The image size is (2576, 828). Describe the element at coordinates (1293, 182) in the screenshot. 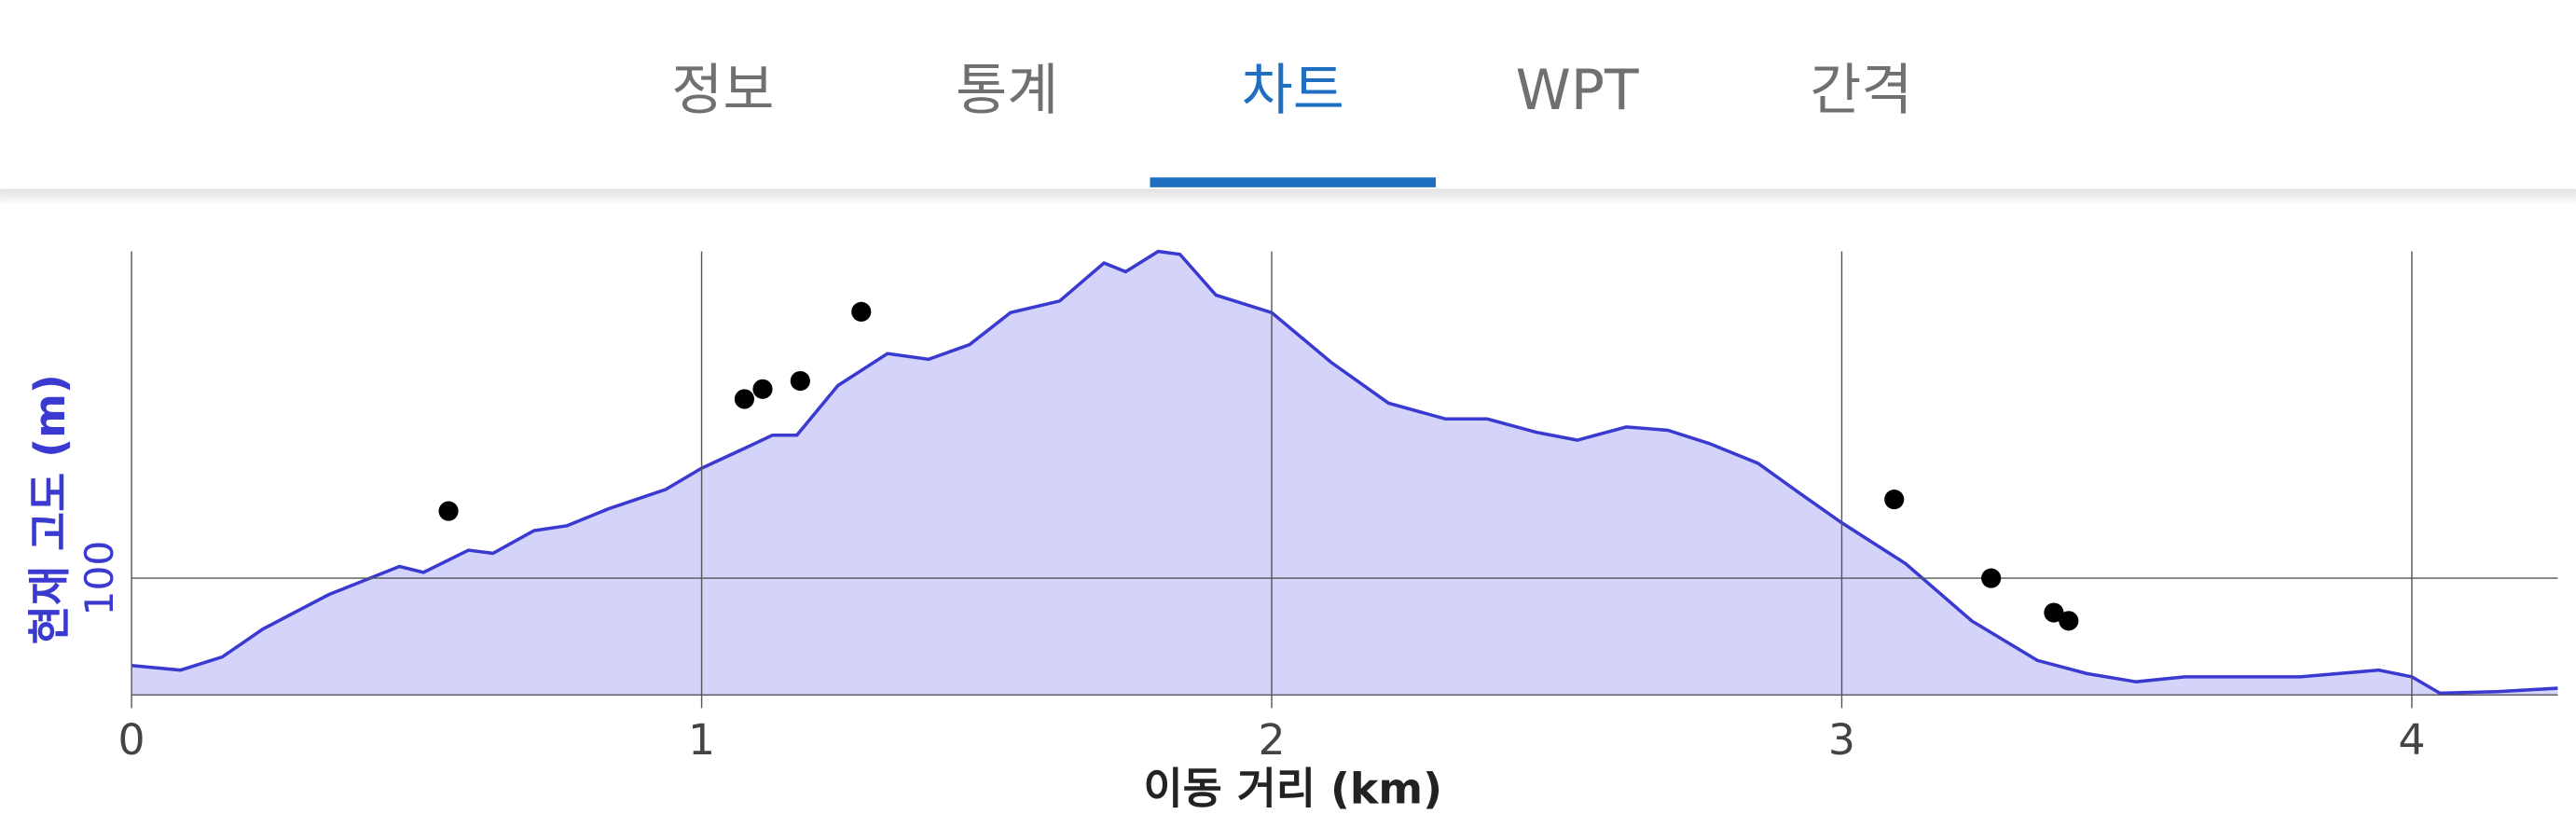

I see `tab-indicator` at that location.